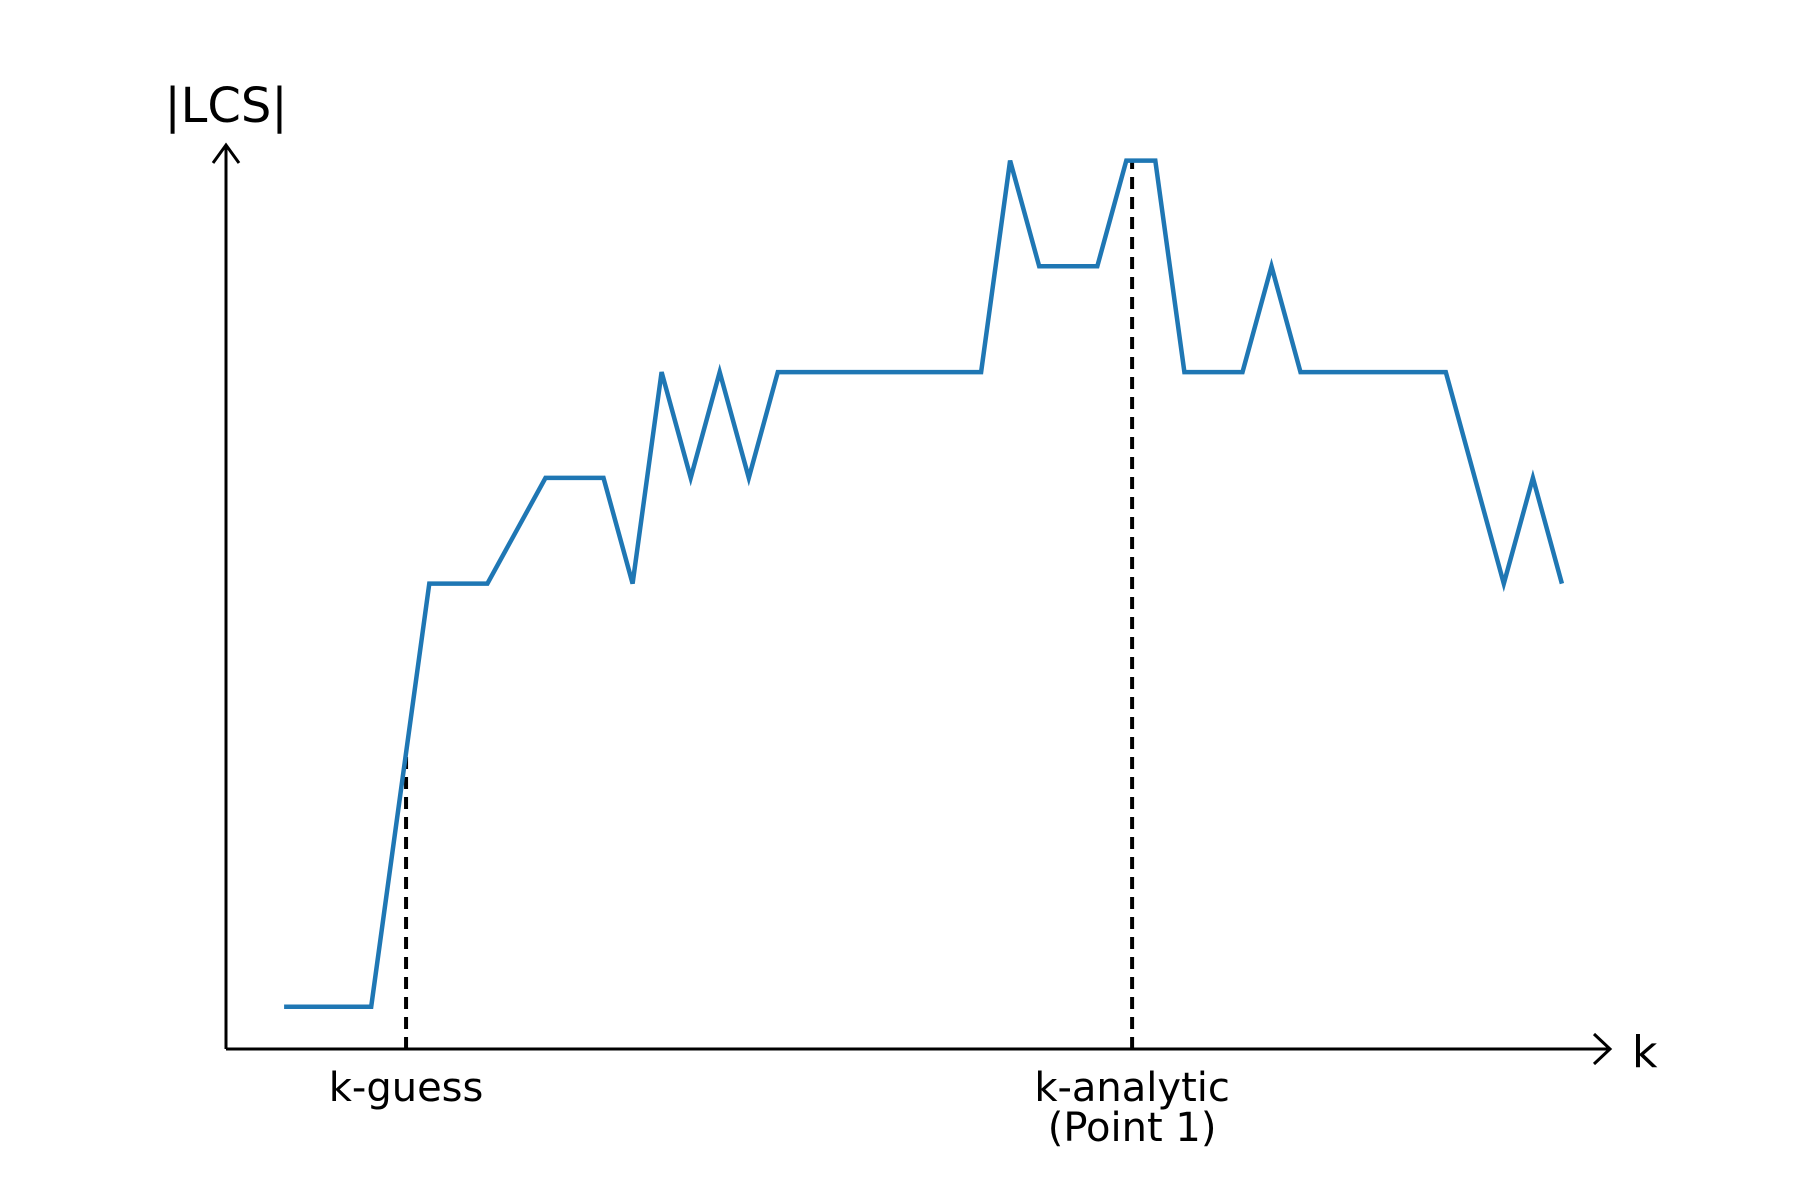 The image size is (1800, 1200). What do you see at coordinates (226, 153) in the screenshot?
I see `y-axis-arrowhead` at bounding box center [226, 153].